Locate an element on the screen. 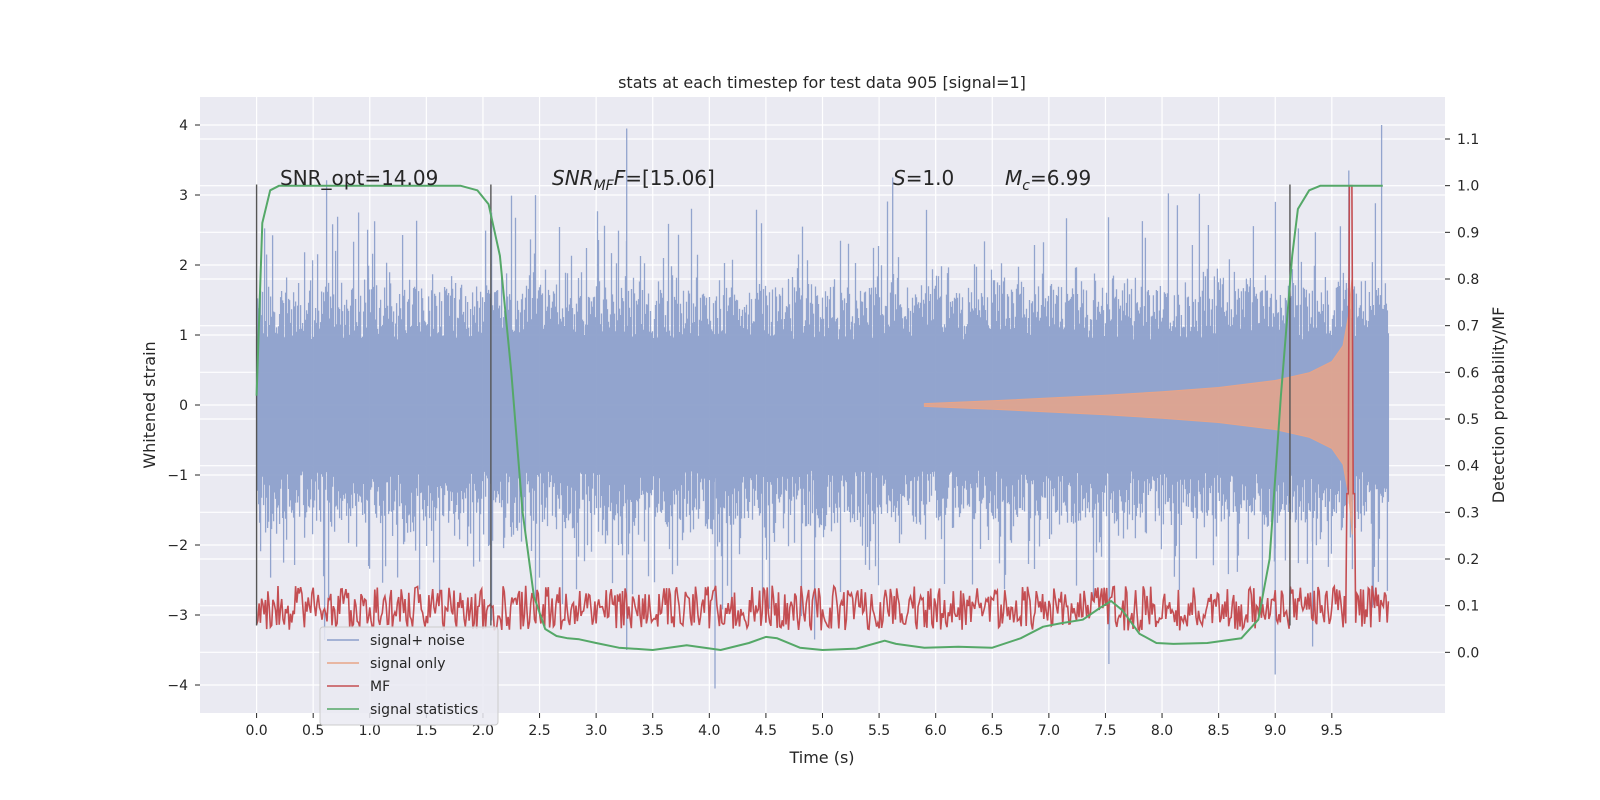 The image size is (1600, 800). annotation-s-main: S is located at coordinates (899, 178).